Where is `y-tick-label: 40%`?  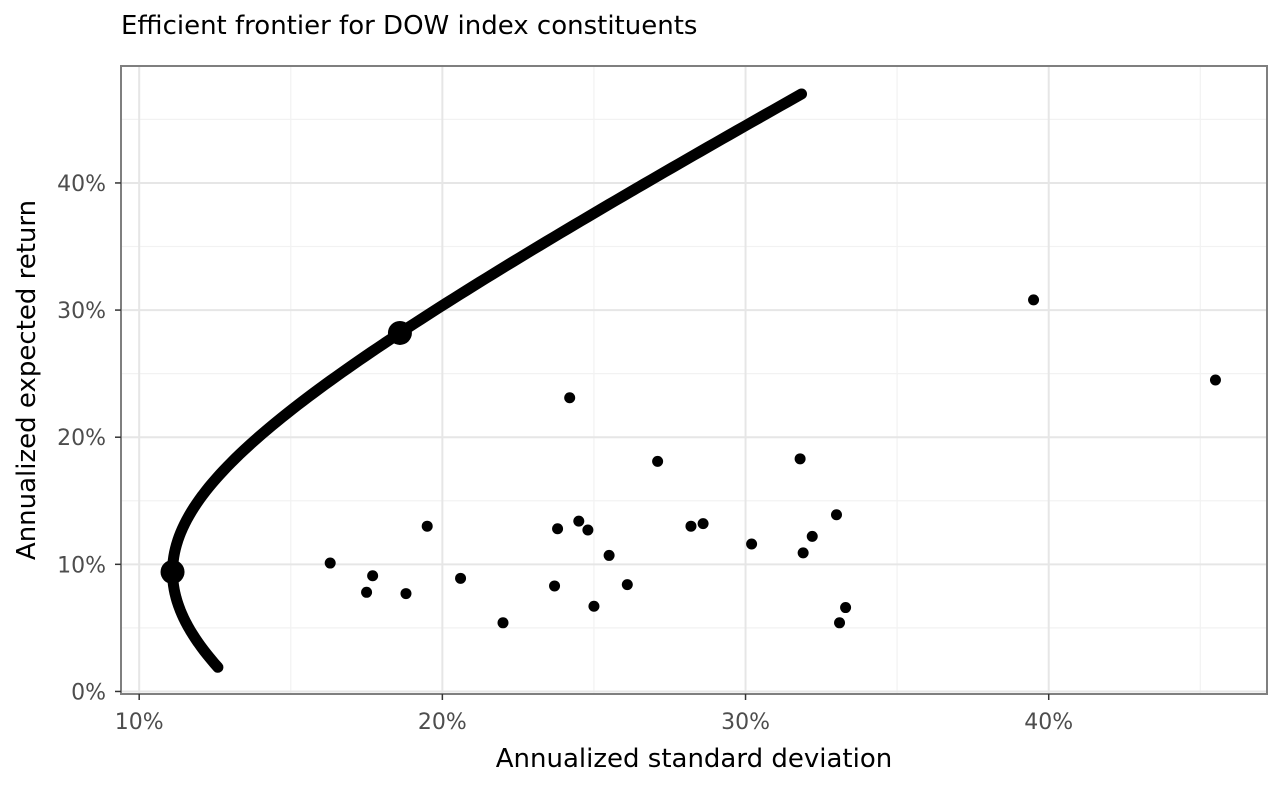
y-tick-label: 40% is located at coordinates (81, 184).